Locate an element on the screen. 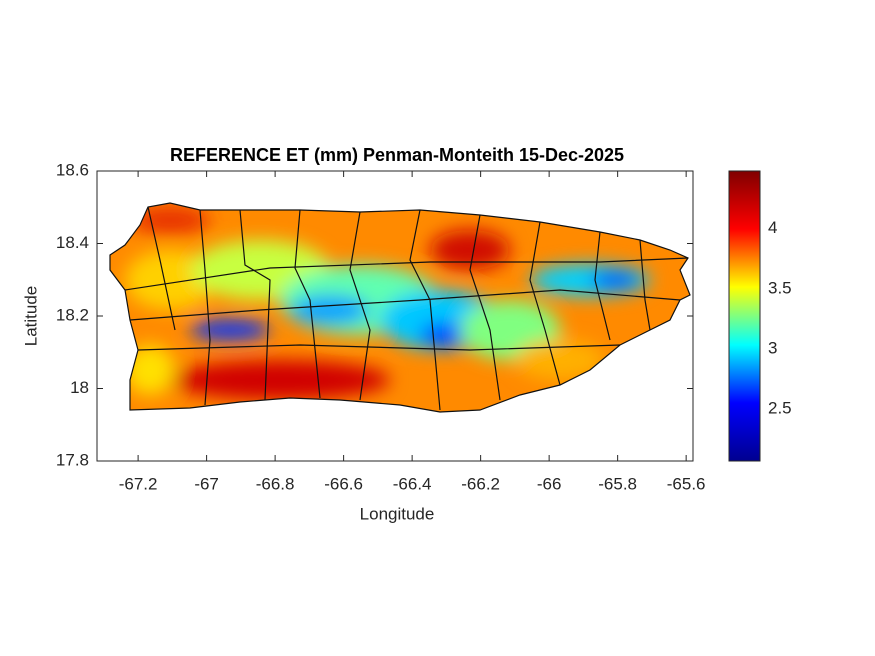  x-tick-label: -66.6 is located at coordinates (343, 483).